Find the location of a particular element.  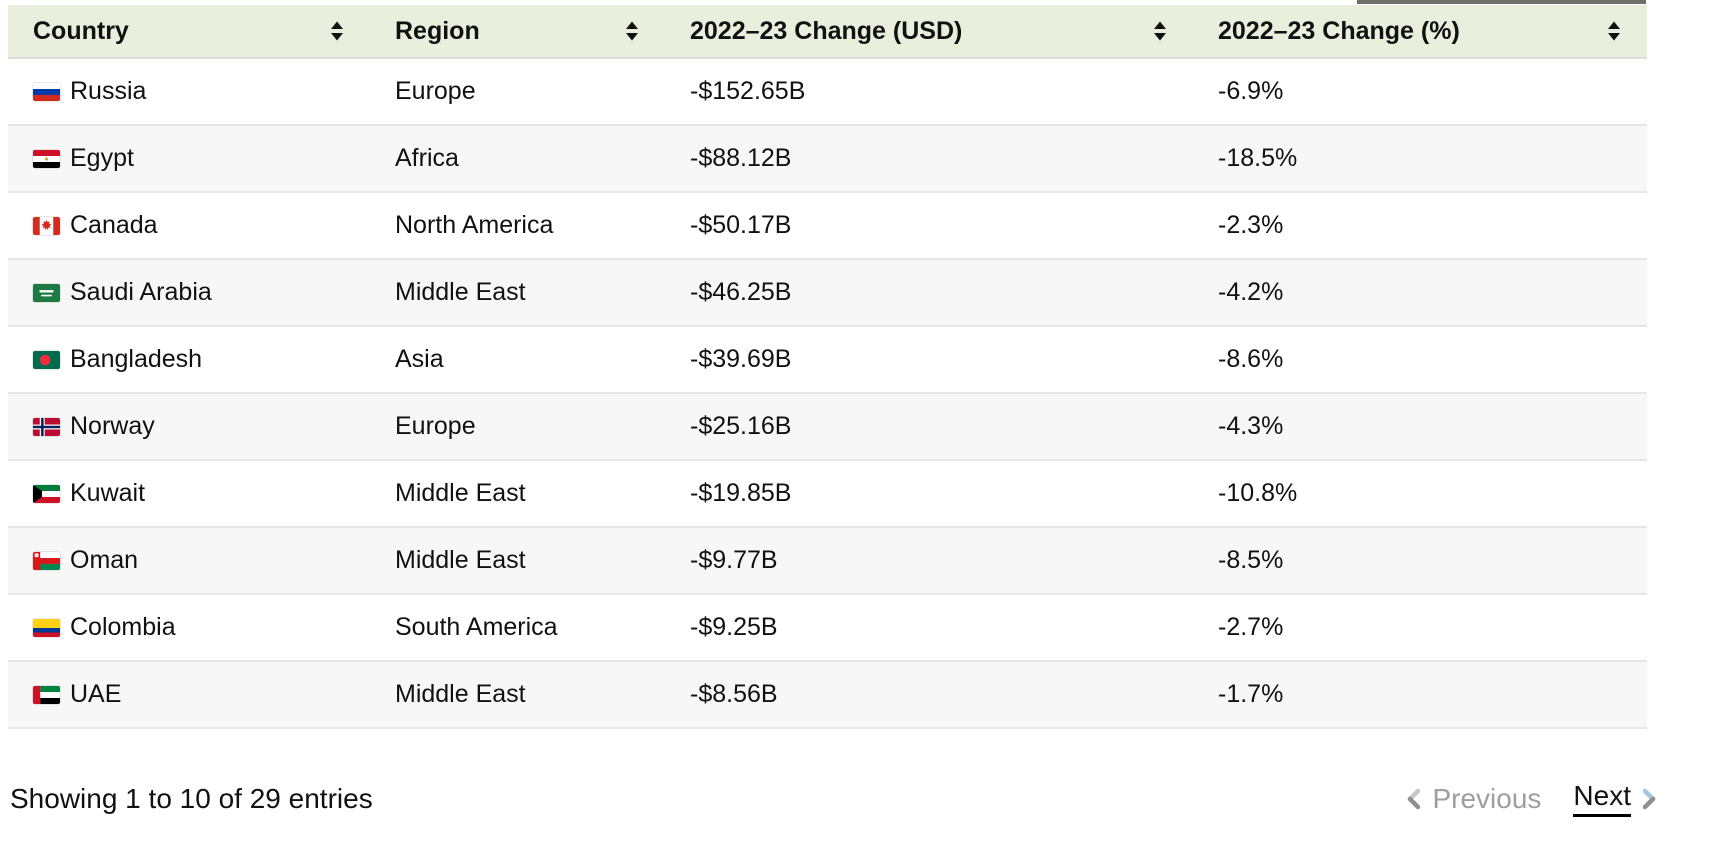

change-usd-cell: -$9.77B is located at coordinates (734, 560).